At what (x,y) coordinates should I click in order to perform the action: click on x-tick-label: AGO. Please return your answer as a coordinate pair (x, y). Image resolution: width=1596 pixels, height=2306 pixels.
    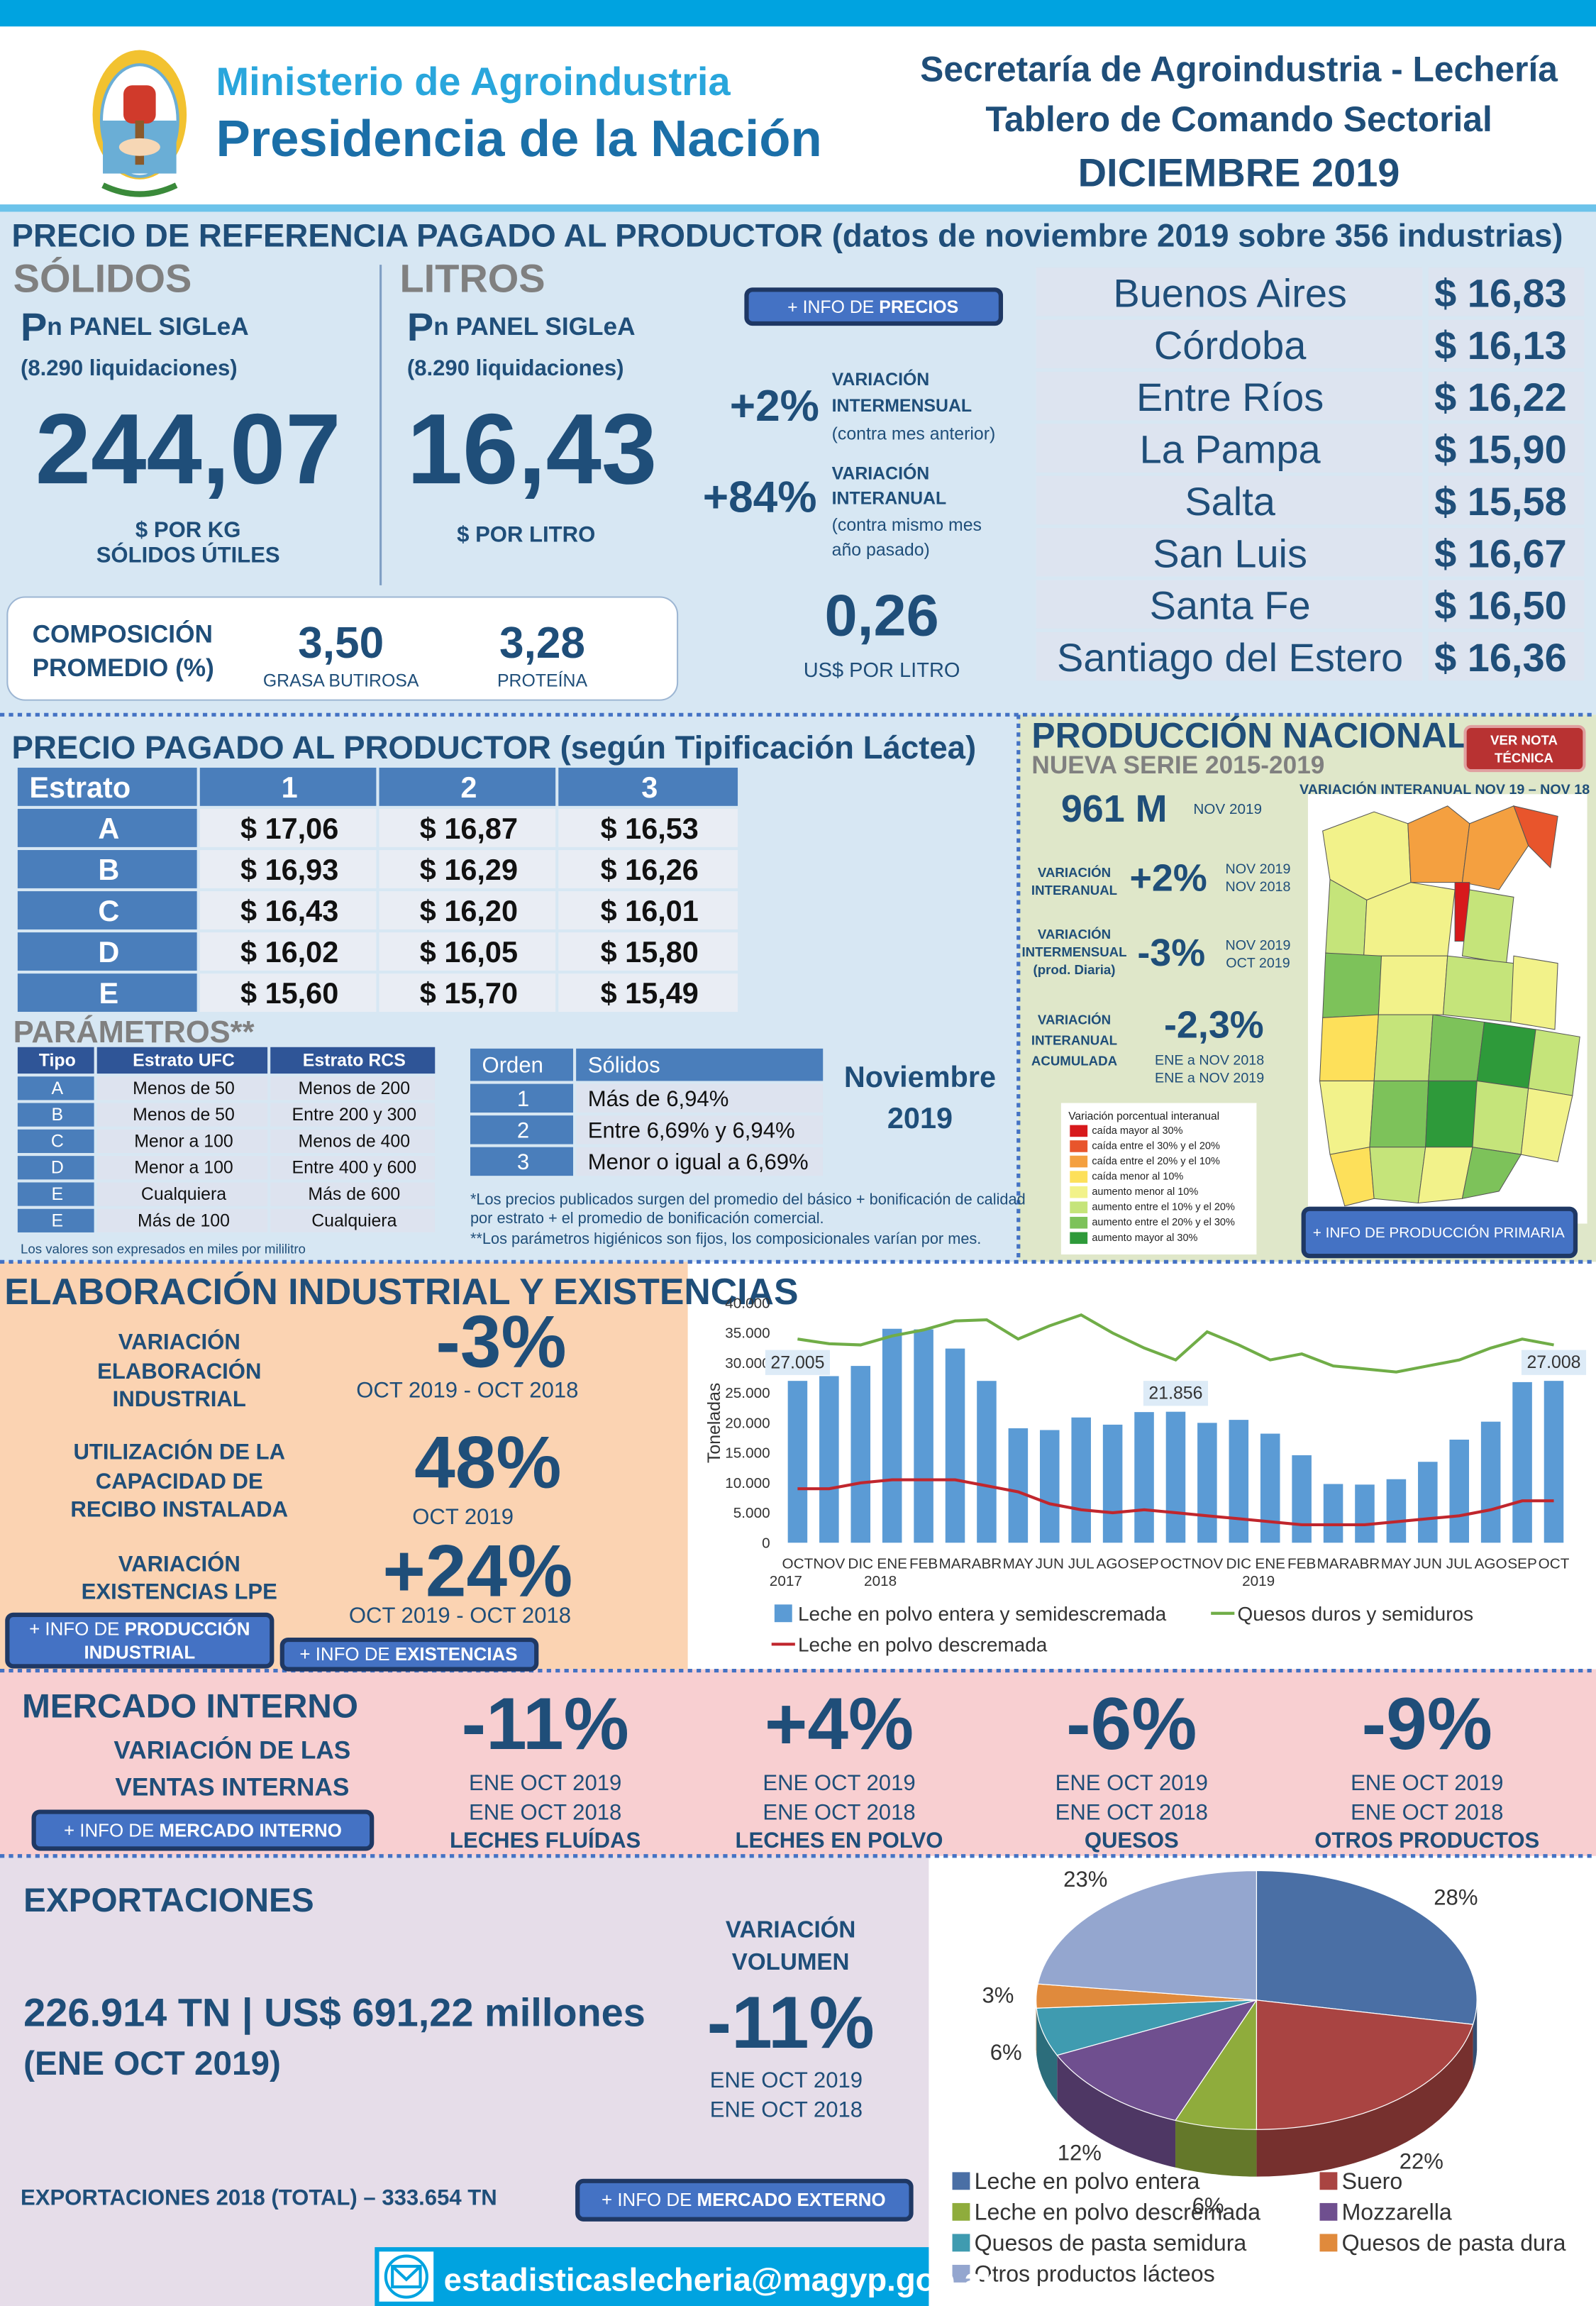
    Looking at the image, I should click on (1113, 1564).